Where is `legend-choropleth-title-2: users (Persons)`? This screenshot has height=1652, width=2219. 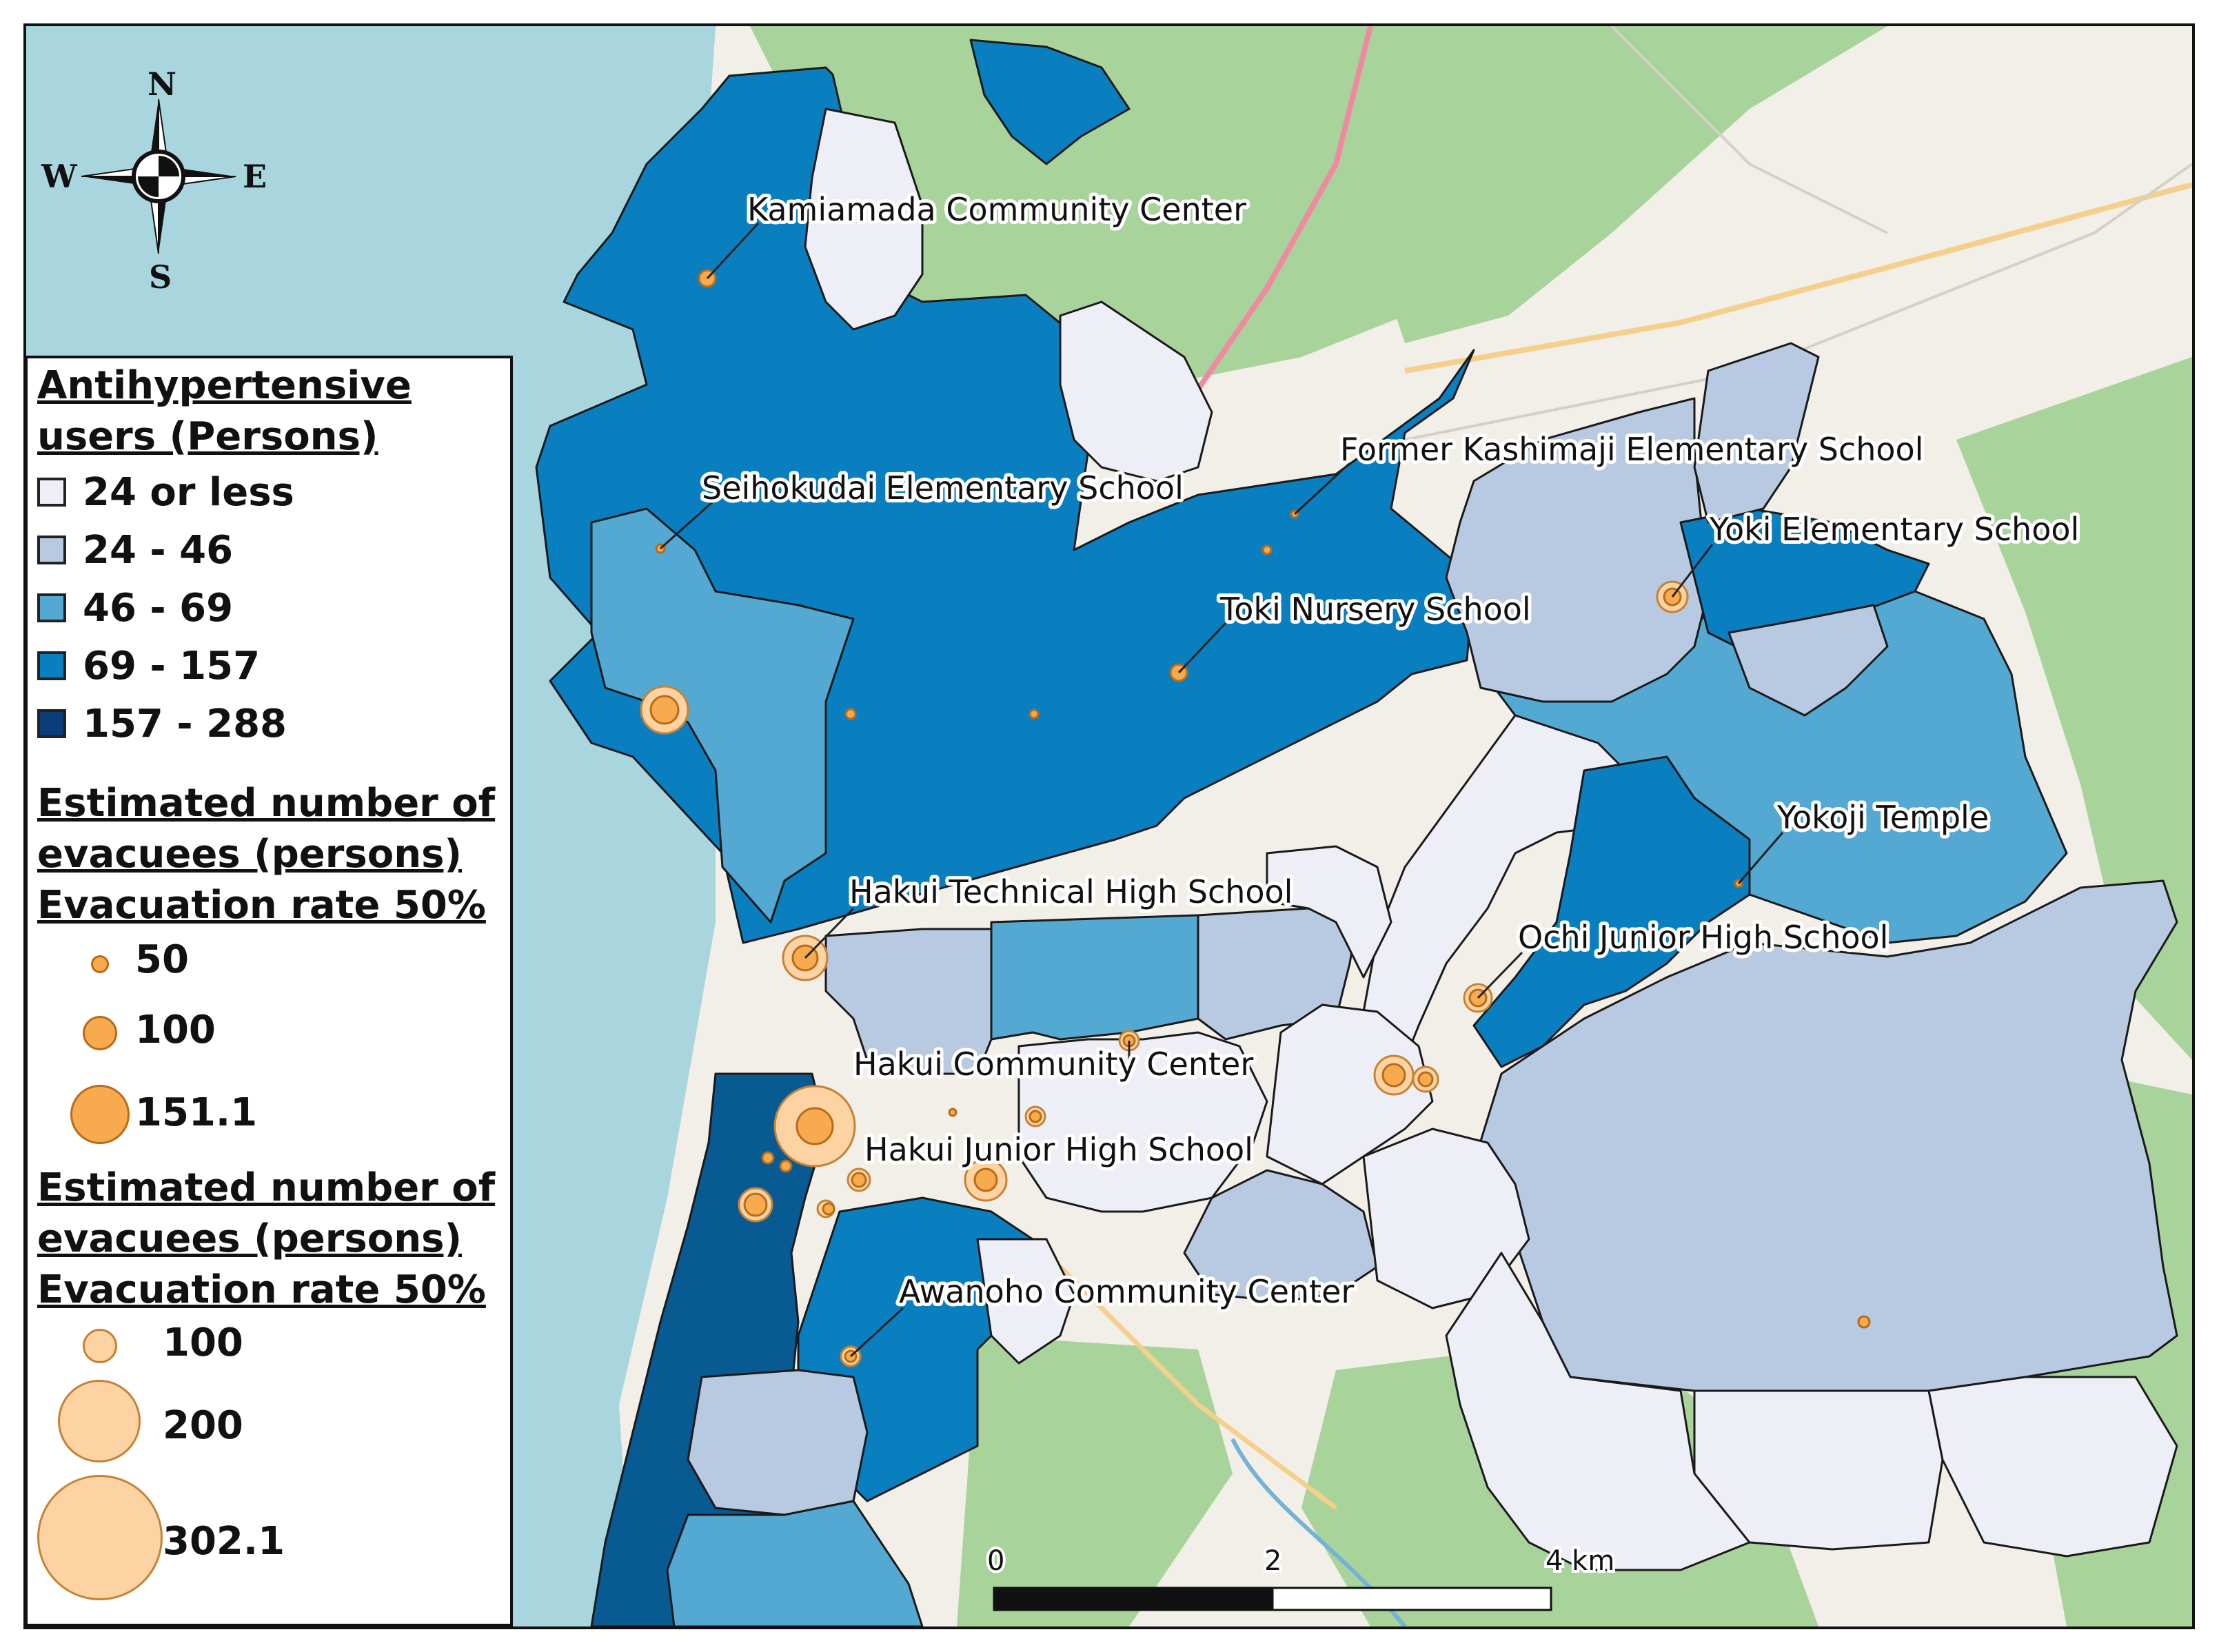
legend-choropleth-title-2: users (Persons) is located at coordinates (207, 437).